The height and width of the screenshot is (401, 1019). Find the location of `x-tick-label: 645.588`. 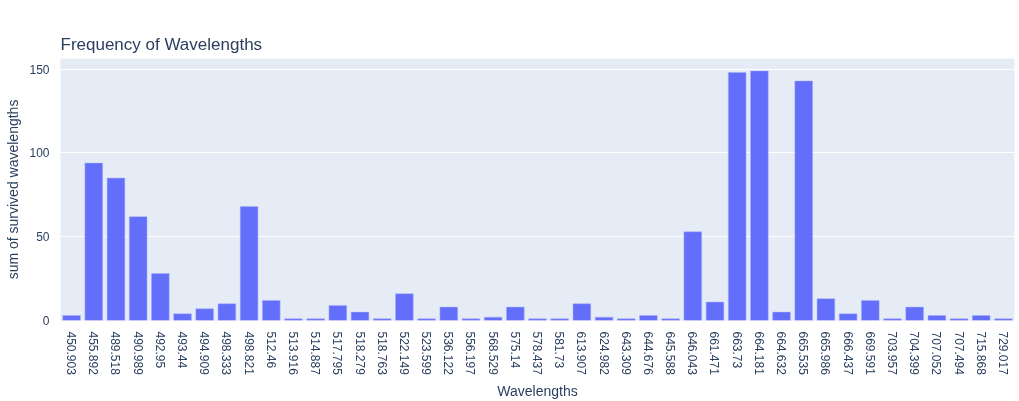

x-tick-label: 645.588 is located at coordinates (670, 353).